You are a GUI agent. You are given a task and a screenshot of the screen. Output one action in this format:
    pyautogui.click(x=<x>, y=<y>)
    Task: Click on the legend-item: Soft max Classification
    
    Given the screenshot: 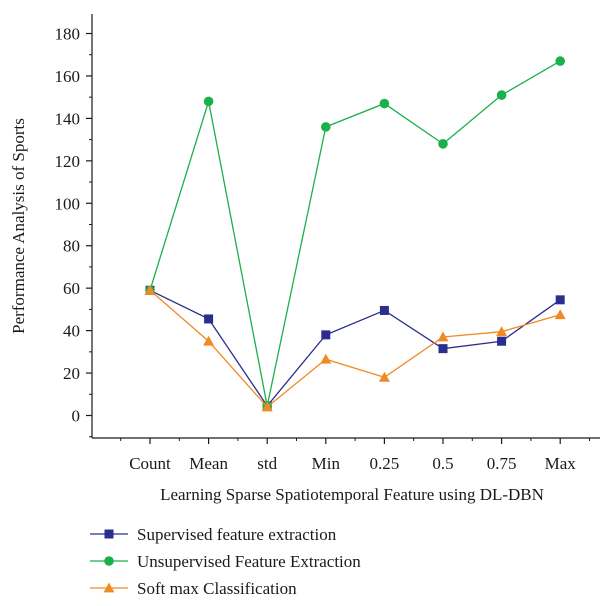 What is the action you would take?
    pyautogui.click(x=193, y=588)
    